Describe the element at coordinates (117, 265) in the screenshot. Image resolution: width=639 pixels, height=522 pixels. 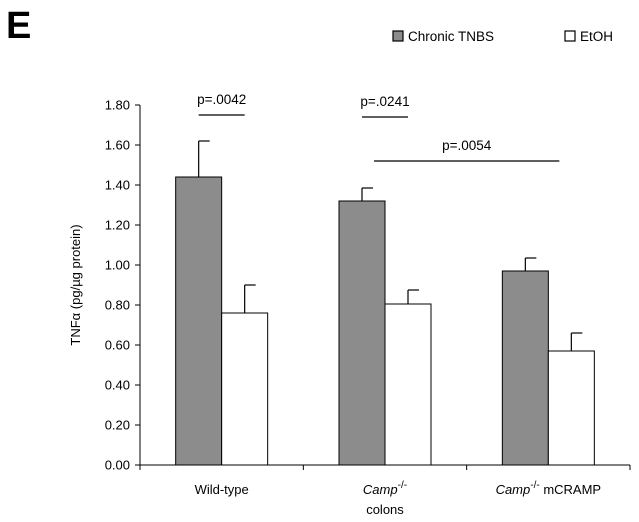
I see `y-tick-label: 1.00` at that location.